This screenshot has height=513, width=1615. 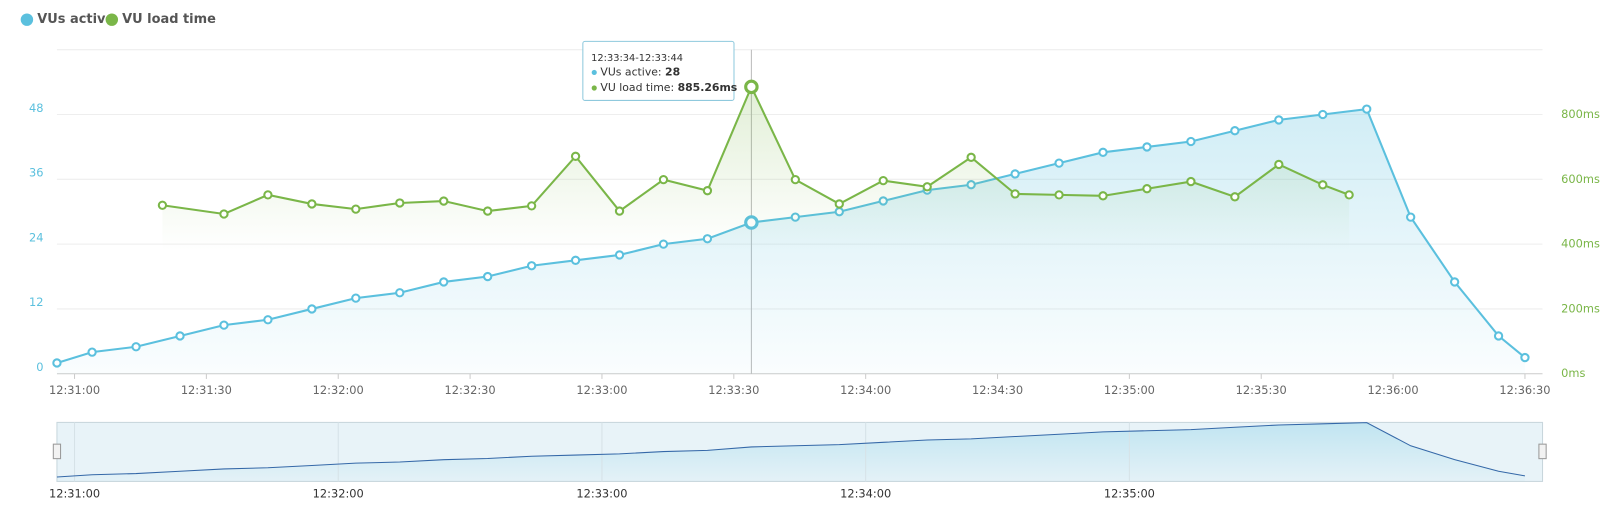 I want to click on navigator: 12:31:00 12:32:00 12:33:00 12:34:00 12:35:00, so click(x=798, y=460).